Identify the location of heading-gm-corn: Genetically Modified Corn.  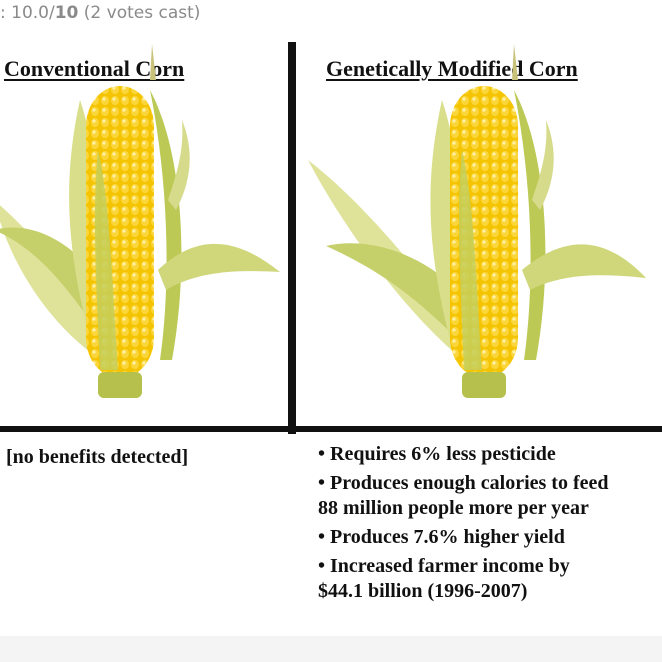
(452, 68).